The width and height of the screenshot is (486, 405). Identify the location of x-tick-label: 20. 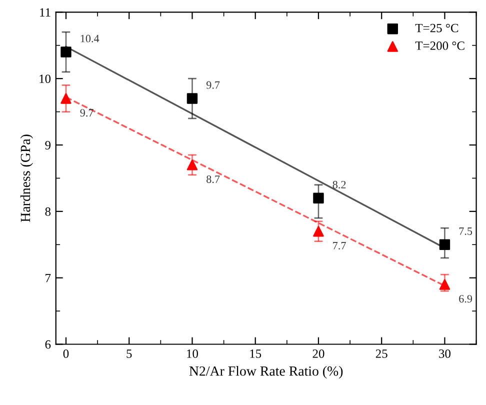
(318, 353).